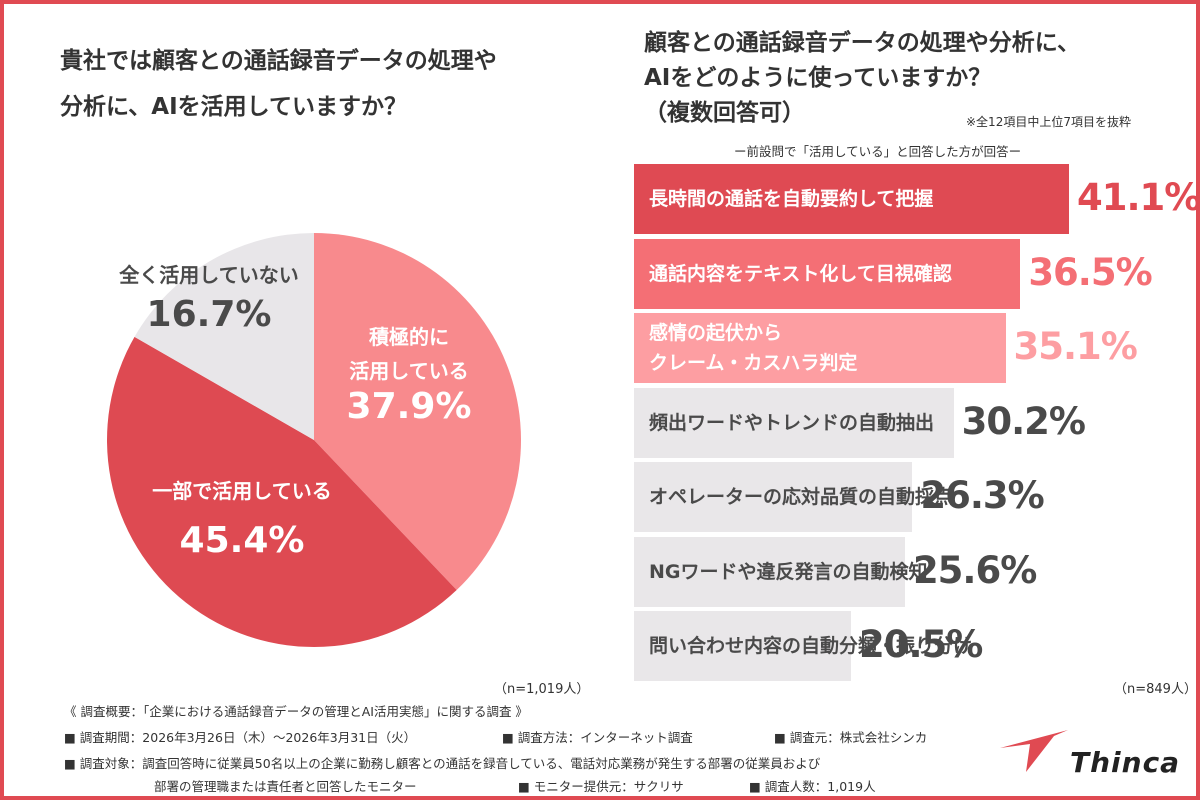  What do you see at coordinates (851, 737) in the screenshot?
I see `survey-source: ■ 調査元：株式会社シンカ` at bounding box center [851, 737].